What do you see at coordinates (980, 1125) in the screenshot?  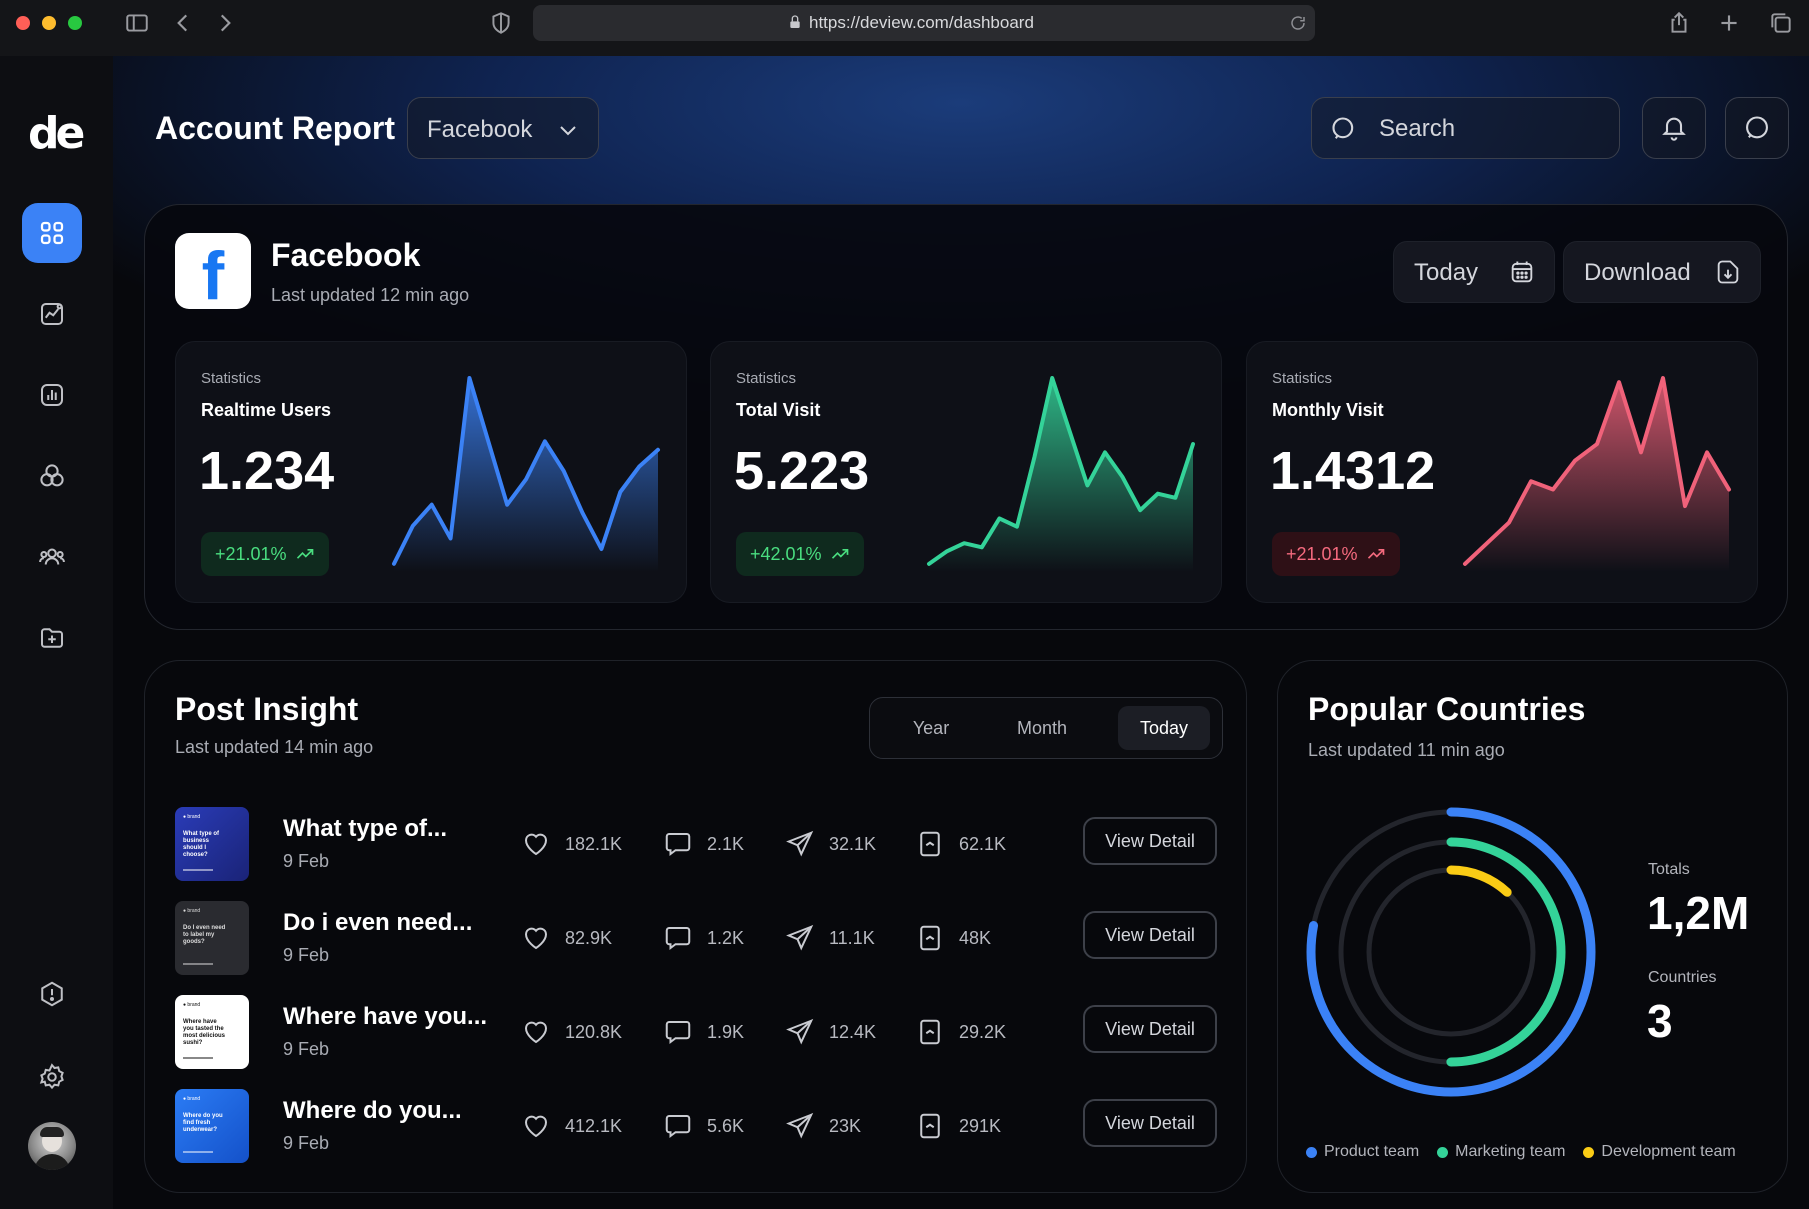 I see `saves-count: 291K` at bounding box center [980, 1125].